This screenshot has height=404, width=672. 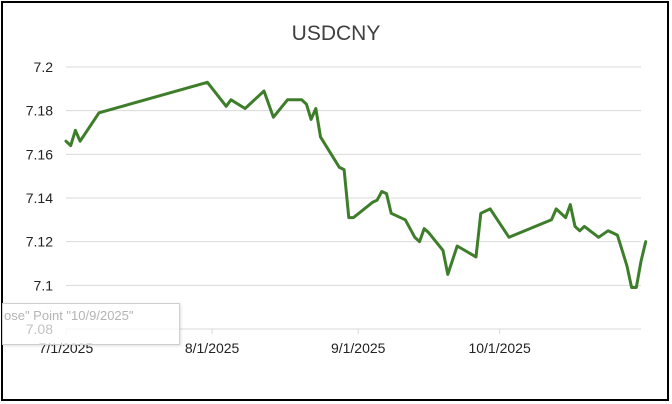 I want to click on y-tick-label: 7.16, so click(x=39, y=154).